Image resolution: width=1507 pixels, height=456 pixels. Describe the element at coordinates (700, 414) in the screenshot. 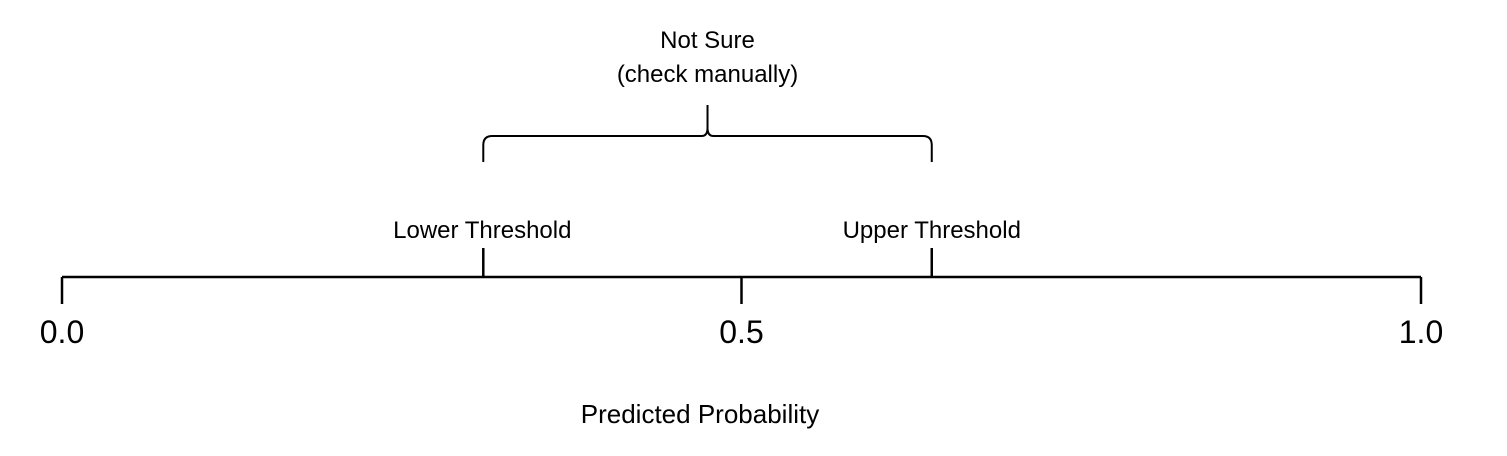

I see `axis-title: Predicted Probability` at that location.